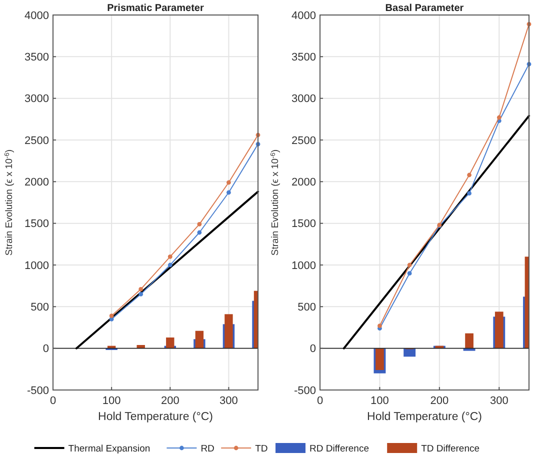 The width and height of the screenshot is (533, 456). I want to click on legend-label: RD, so click(207, 448).